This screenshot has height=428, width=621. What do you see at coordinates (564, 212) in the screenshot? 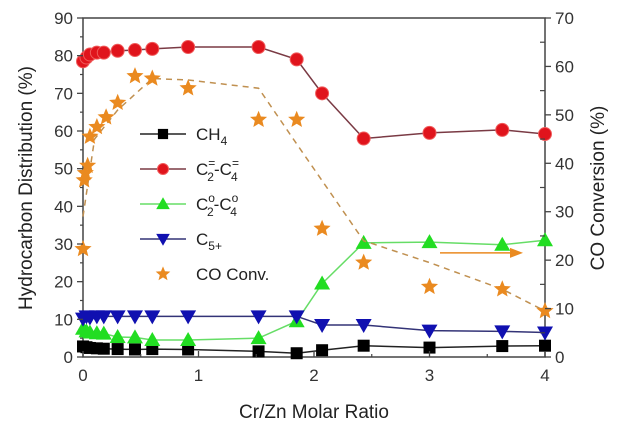
I see `y2-tick-label: 30` at bounding box center [564, 212].